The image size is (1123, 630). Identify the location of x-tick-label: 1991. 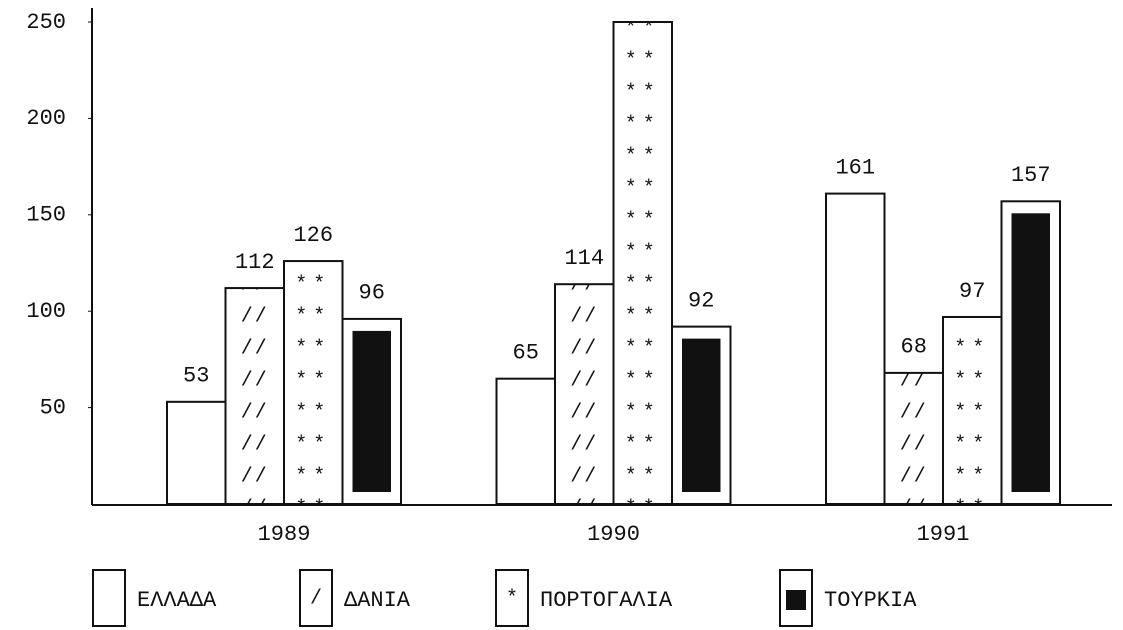
(943, 534).